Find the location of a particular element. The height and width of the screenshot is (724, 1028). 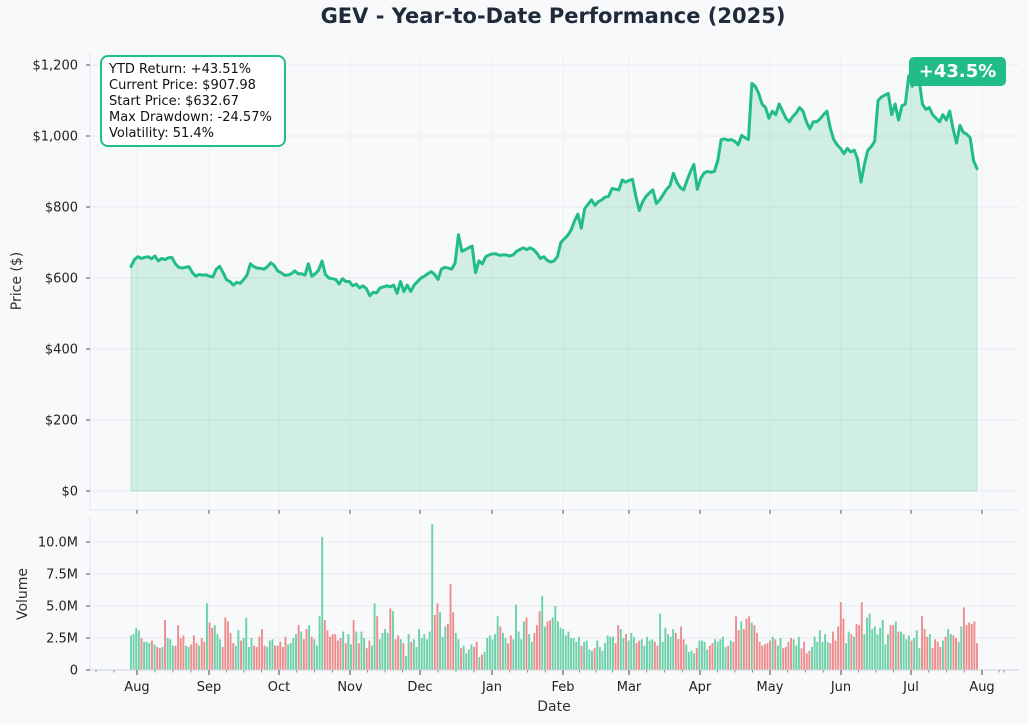

volume-y-tick-label: 2.5M is located at coordinates (62, 639).